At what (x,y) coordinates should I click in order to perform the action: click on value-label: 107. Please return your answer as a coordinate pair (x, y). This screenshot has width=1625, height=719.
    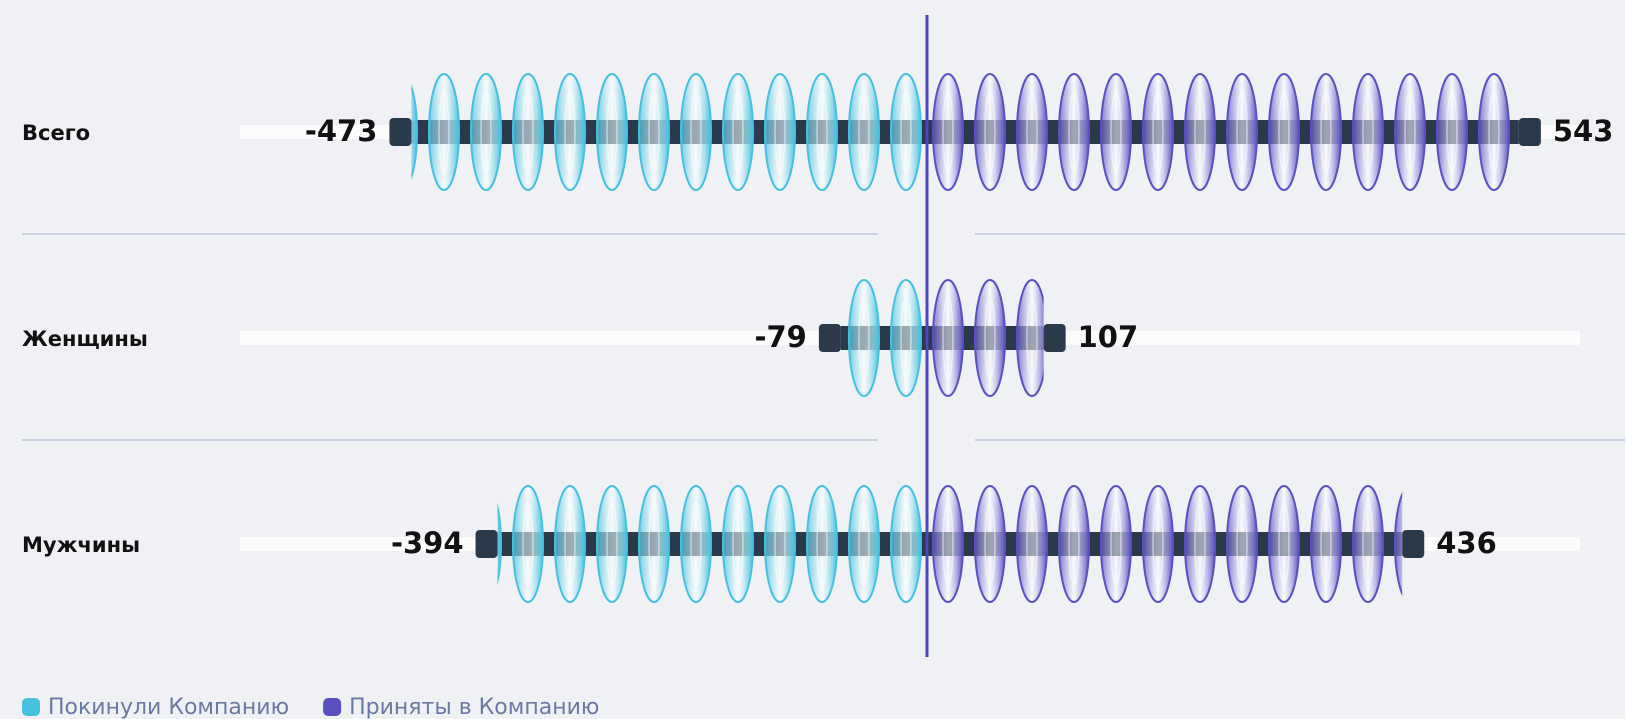
    Looking at the image, I should click on (1108, 337).